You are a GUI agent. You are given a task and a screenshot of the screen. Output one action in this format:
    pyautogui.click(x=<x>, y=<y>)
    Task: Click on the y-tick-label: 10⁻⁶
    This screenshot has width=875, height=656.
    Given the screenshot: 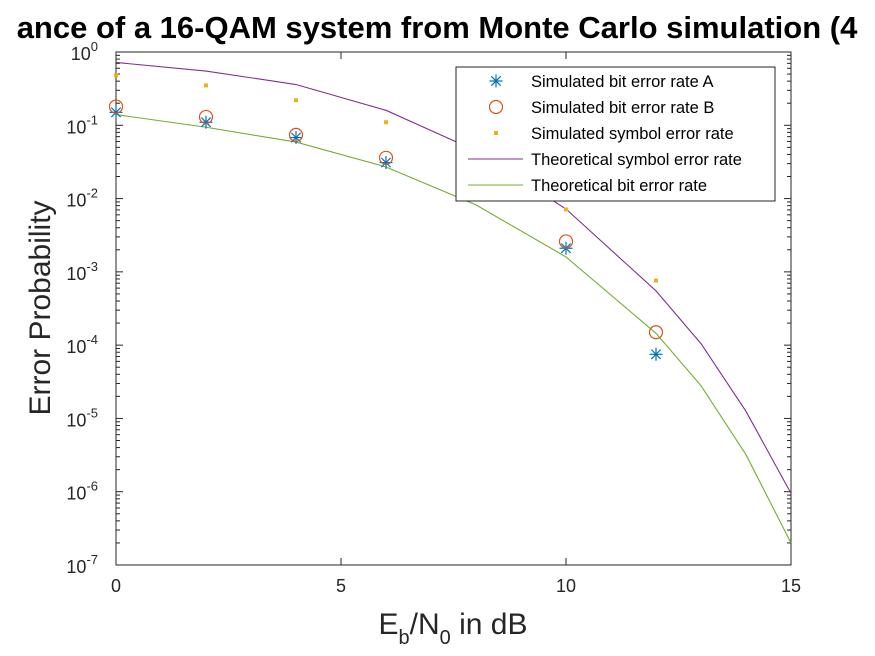 What is the action you would take?
    pyautogui.click(x=82, y=491)
    